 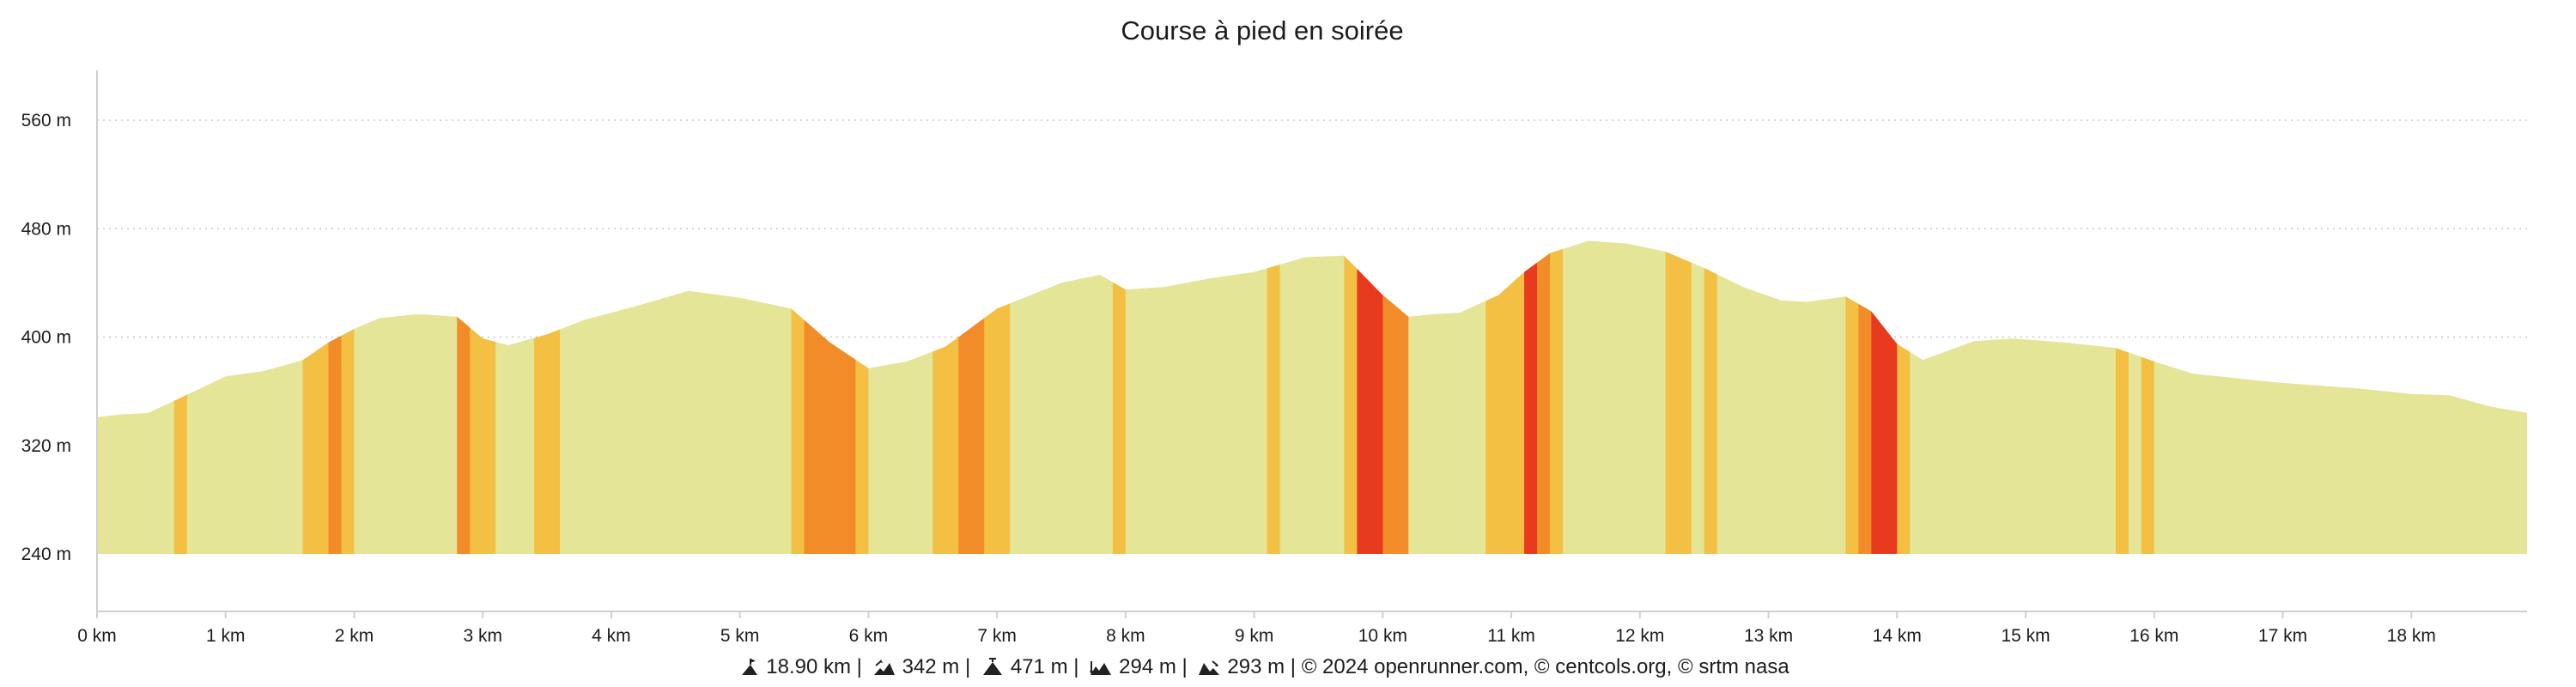 I want to click on x-tick-label: 9 km, so click(x=1254, y=636).